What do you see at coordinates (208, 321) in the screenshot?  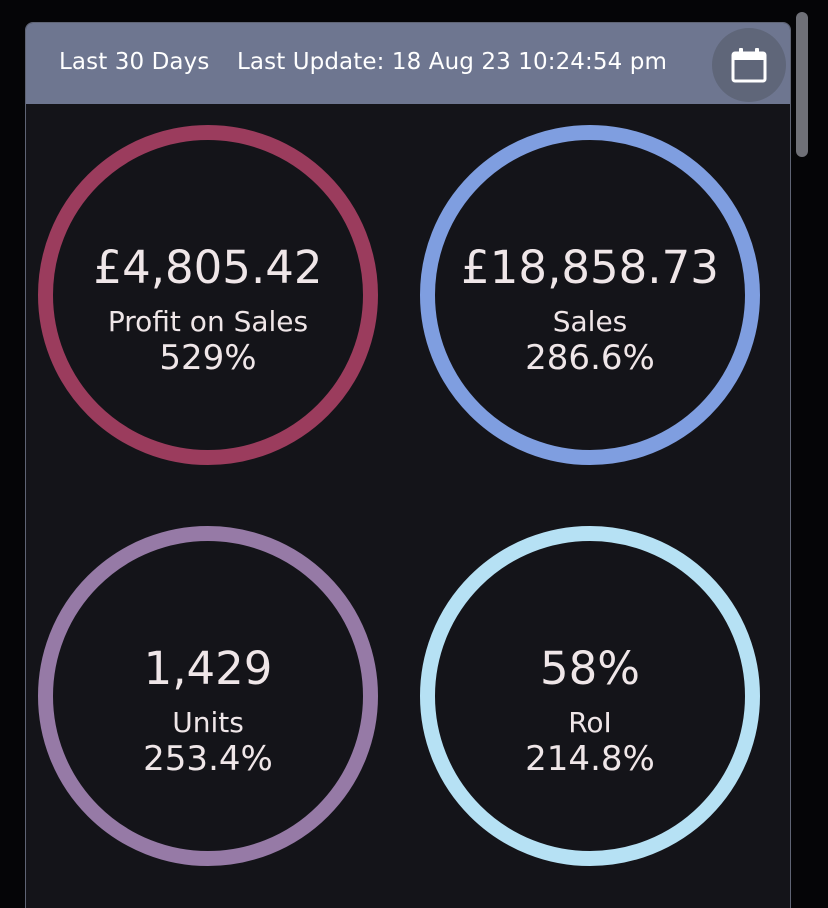 I see `profit-label: Profit on Sales` at bounding box center [208, 321].